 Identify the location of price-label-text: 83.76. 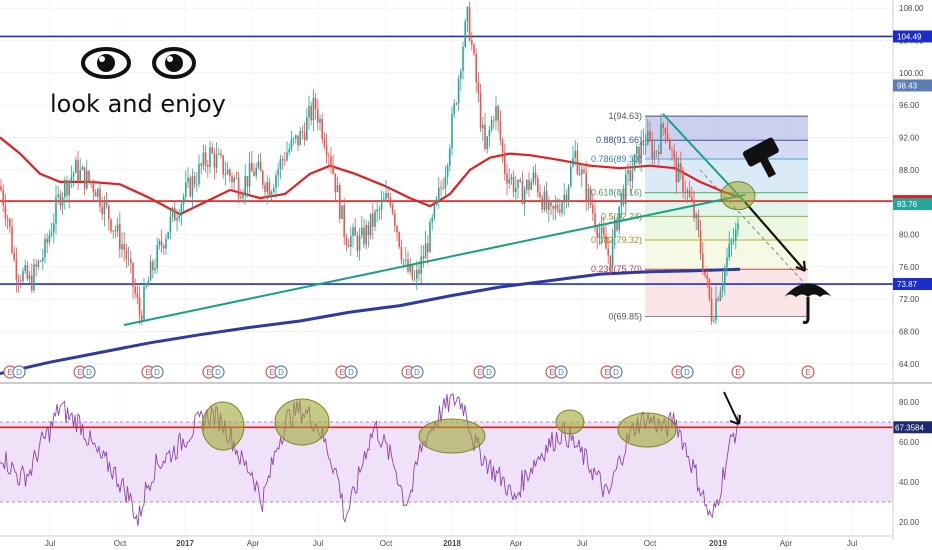
(907, 204).